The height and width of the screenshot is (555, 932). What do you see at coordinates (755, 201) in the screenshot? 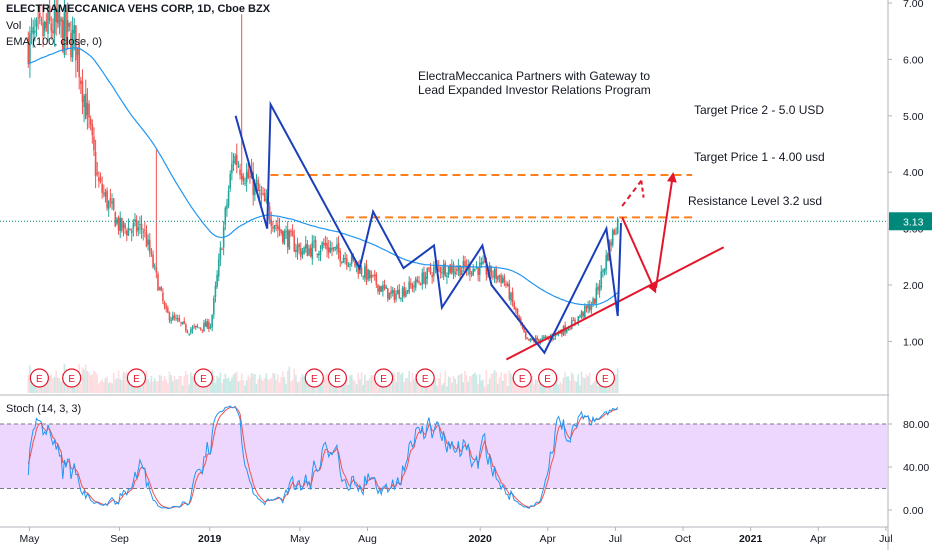
I see `resistance-level-label: Resistance Level 3.2 usd` at bounding box center [755, 201].